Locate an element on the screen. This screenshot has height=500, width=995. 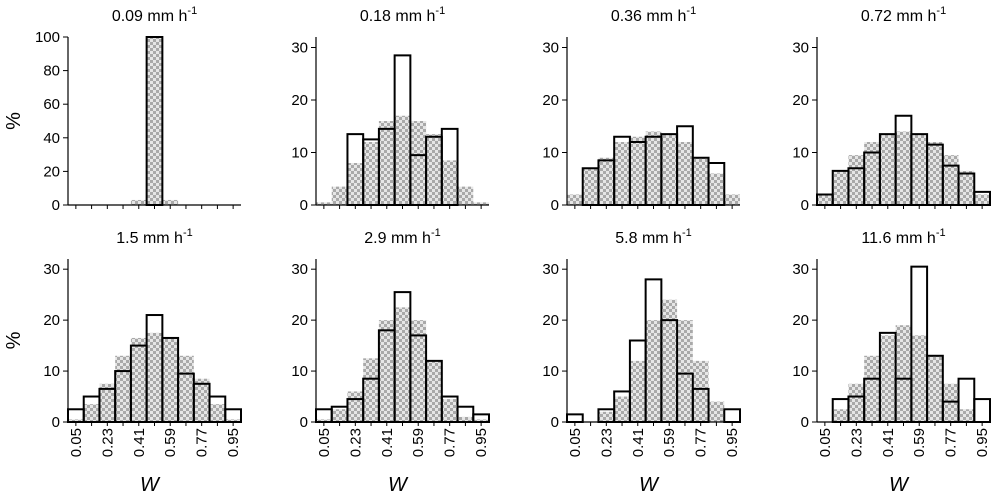
panel-title: 5.8 mm h-1 is located at coordinates (653, 237).